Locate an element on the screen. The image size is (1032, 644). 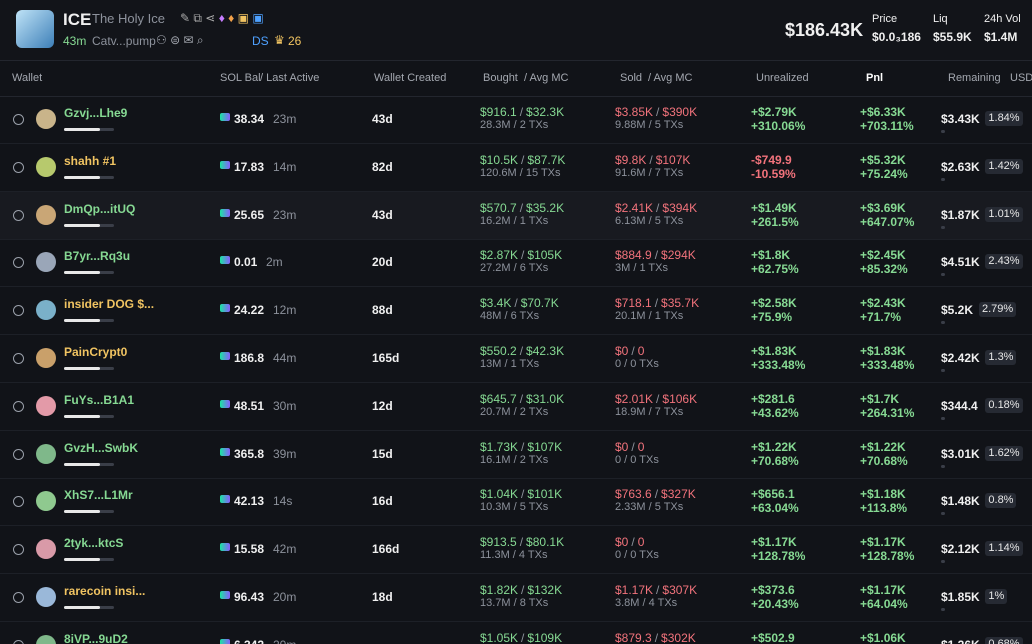
dexscreener-link: DS is located at coordinates (260, 41).